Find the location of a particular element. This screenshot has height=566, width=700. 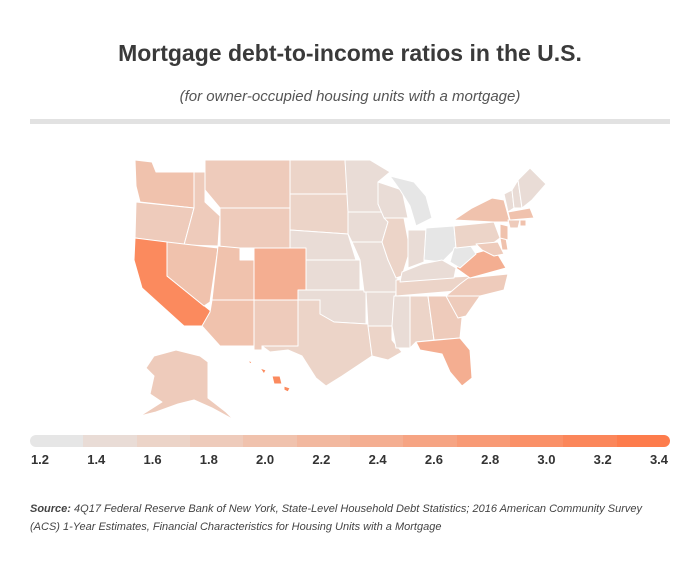

state-north-dakota is located at coordinates (319, 177).